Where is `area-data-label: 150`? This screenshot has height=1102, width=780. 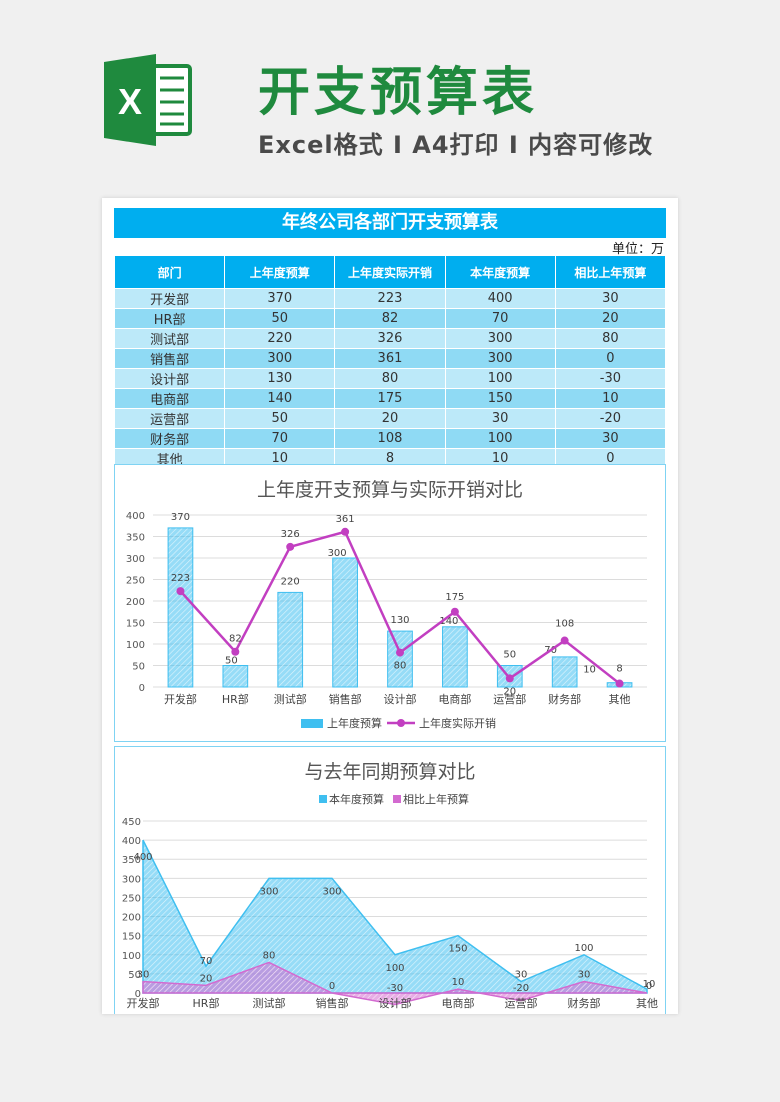
area-data-label: 150 is located at coordinates (457, 949).